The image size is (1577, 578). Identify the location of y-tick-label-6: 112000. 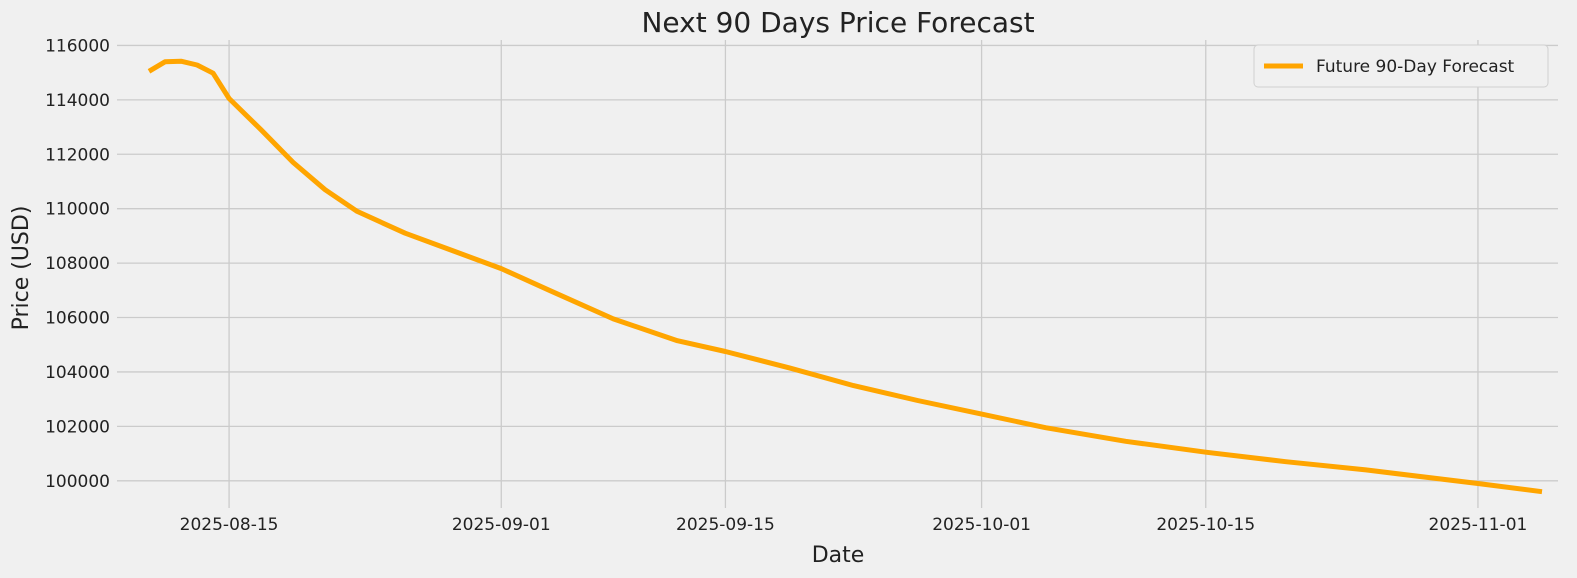
(77, 155).